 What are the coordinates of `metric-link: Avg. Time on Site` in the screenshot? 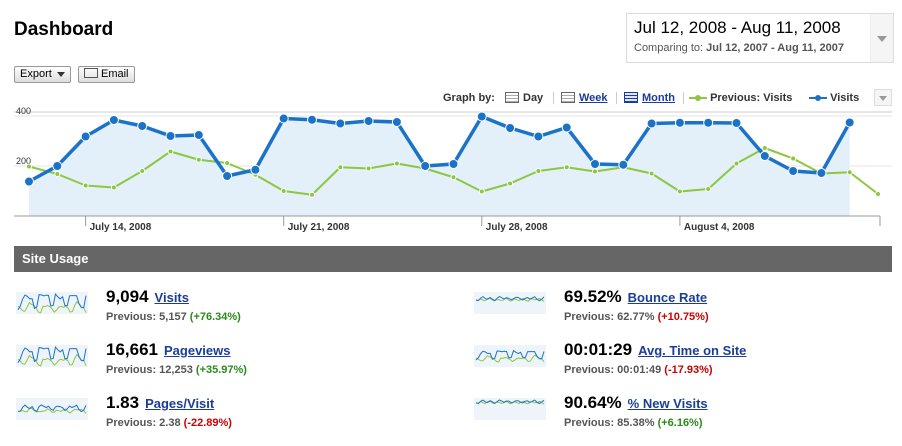 It's located at (692, 350).